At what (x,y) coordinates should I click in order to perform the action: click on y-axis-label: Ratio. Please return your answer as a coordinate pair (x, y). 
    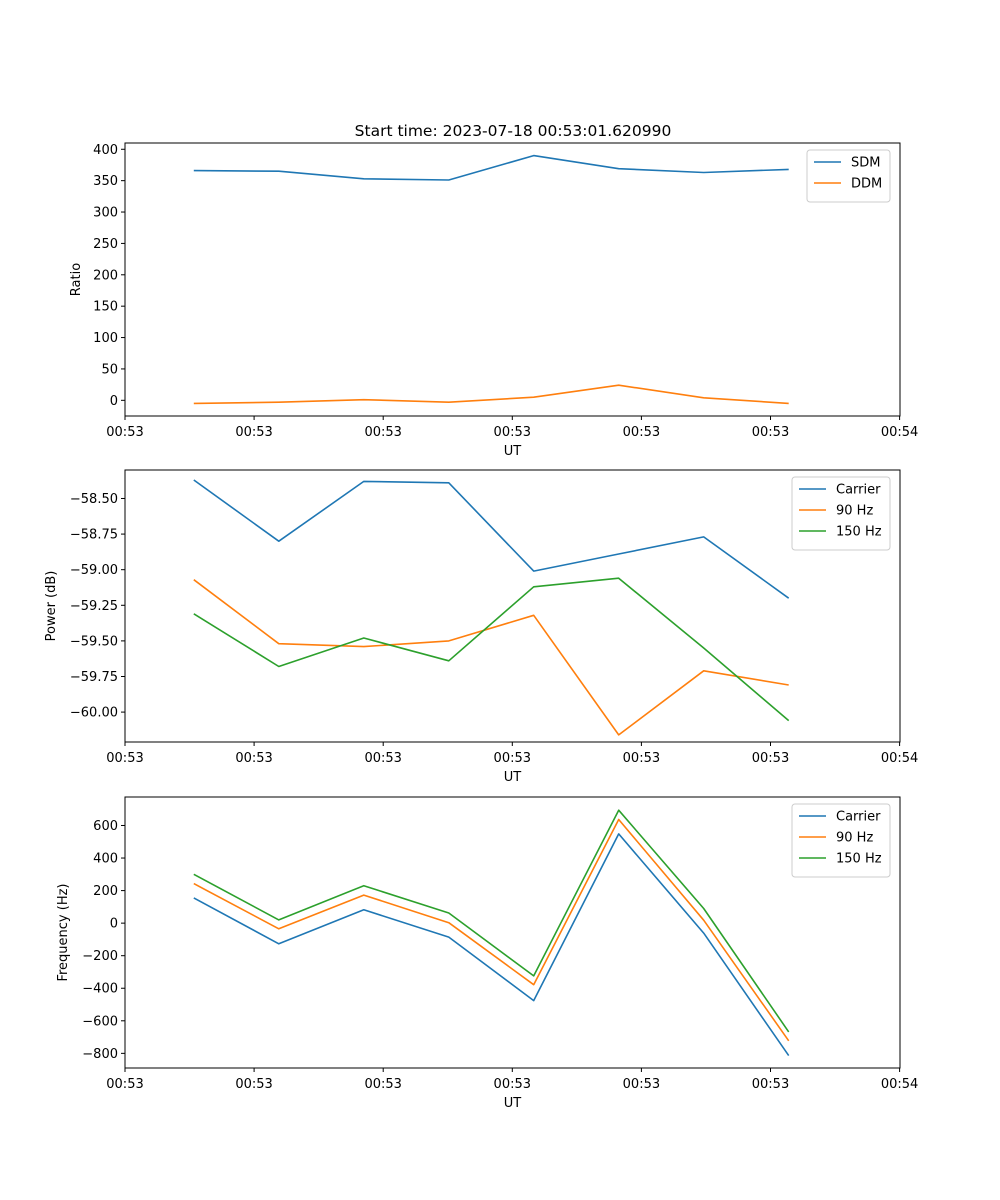
    Looking at the image, I should click on (76, 279).